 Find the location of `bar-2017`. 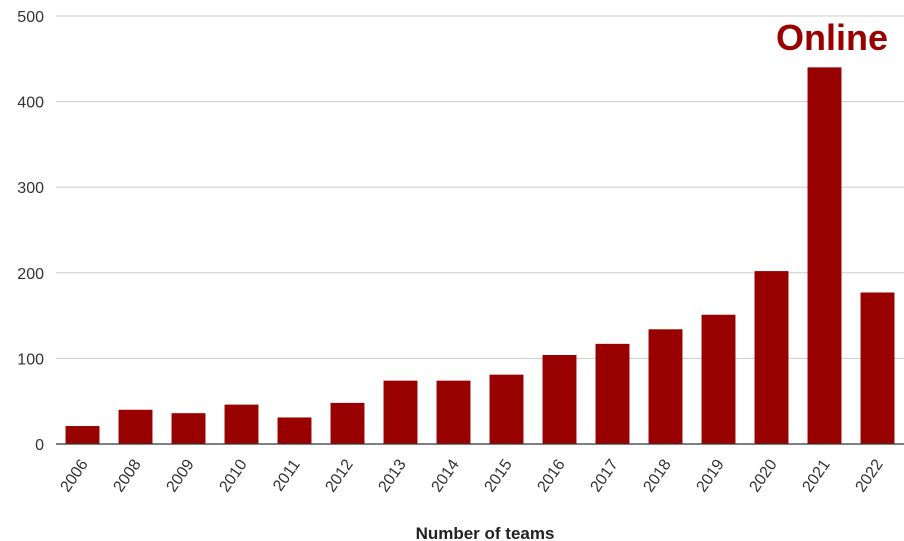

bar-2017 is located at coordinates (612, 393).